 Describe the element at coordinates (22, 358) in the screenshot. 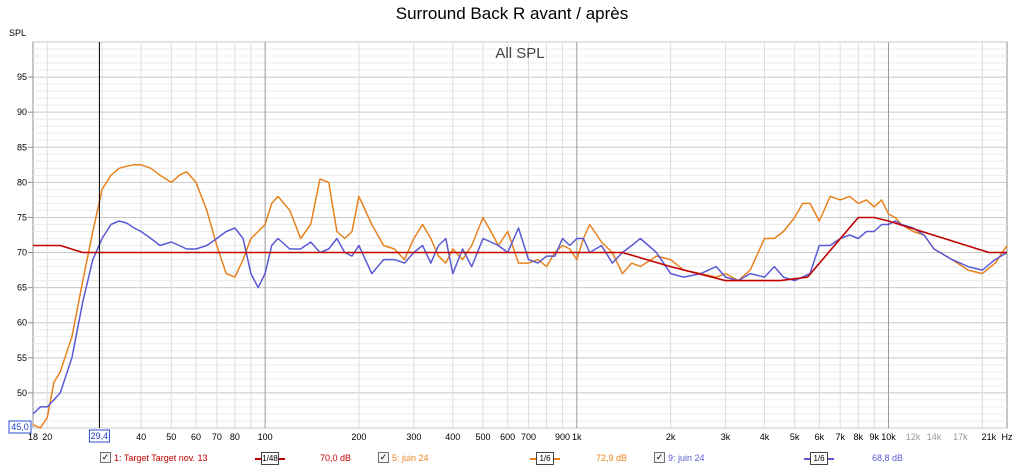

I see `y-tick-label: 55` at that location.